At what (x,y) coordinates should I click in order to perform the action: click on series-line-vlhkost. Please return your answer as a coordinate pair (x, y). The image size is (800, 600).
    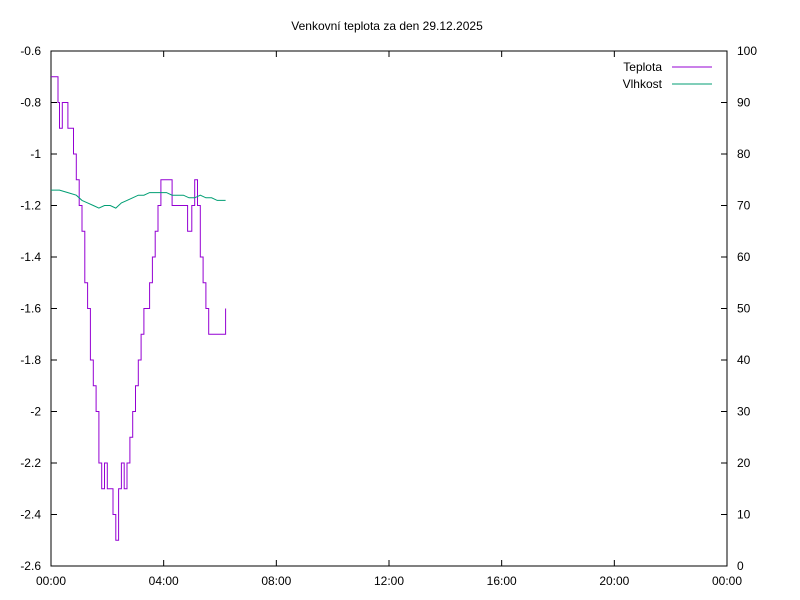
    Looking at the image, I should click on (138, 199).